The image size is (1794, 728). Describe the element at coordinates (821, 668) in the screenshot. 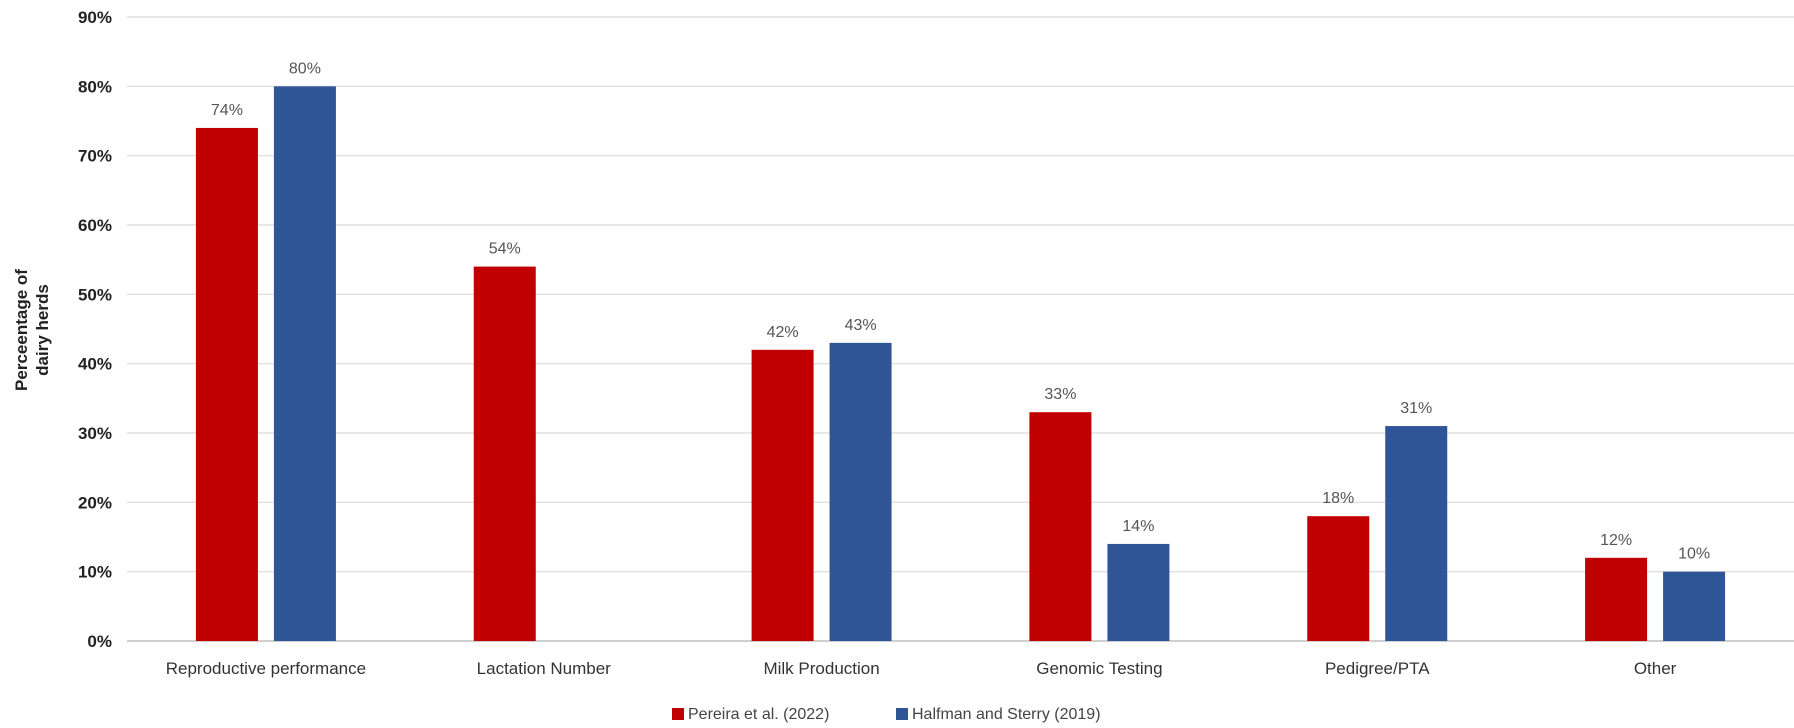

I see `x-tick-label: Milk Production` at that location.